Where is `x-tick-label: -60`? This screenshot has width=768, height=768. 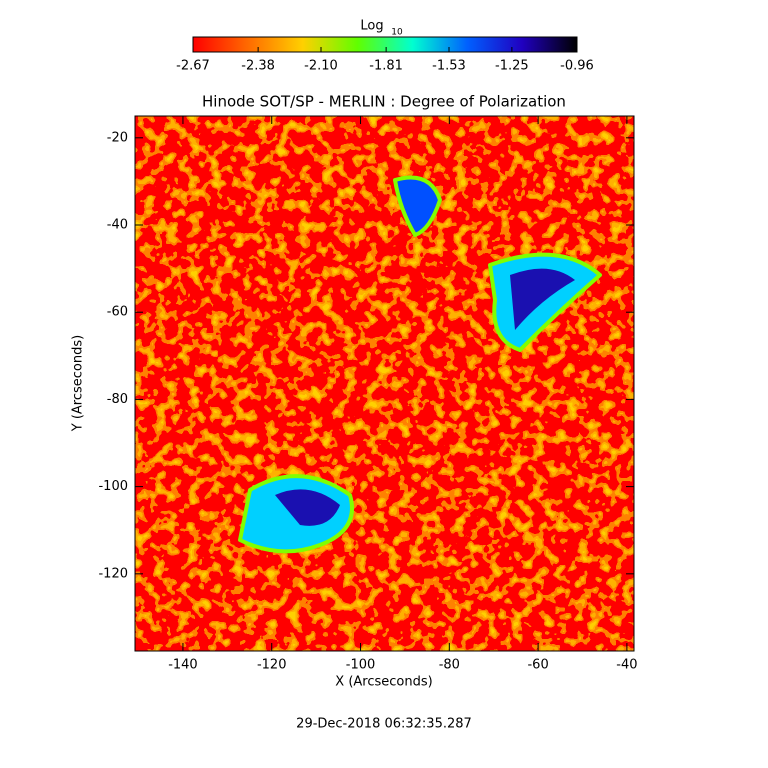 x-tick-label: -60 is located at coordinates (537, 665).